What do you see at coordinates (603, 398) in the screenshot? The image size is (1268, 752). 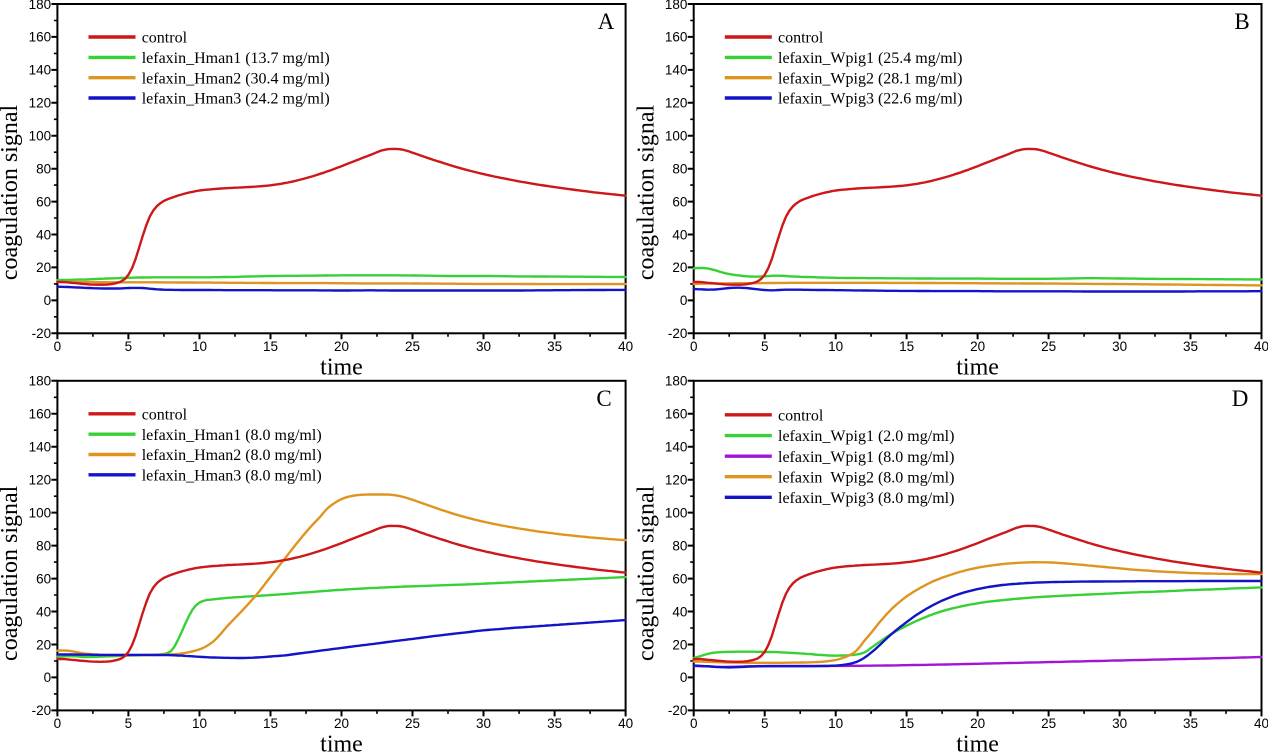 I see `svg-text: C` at bounding box center [603, 398].